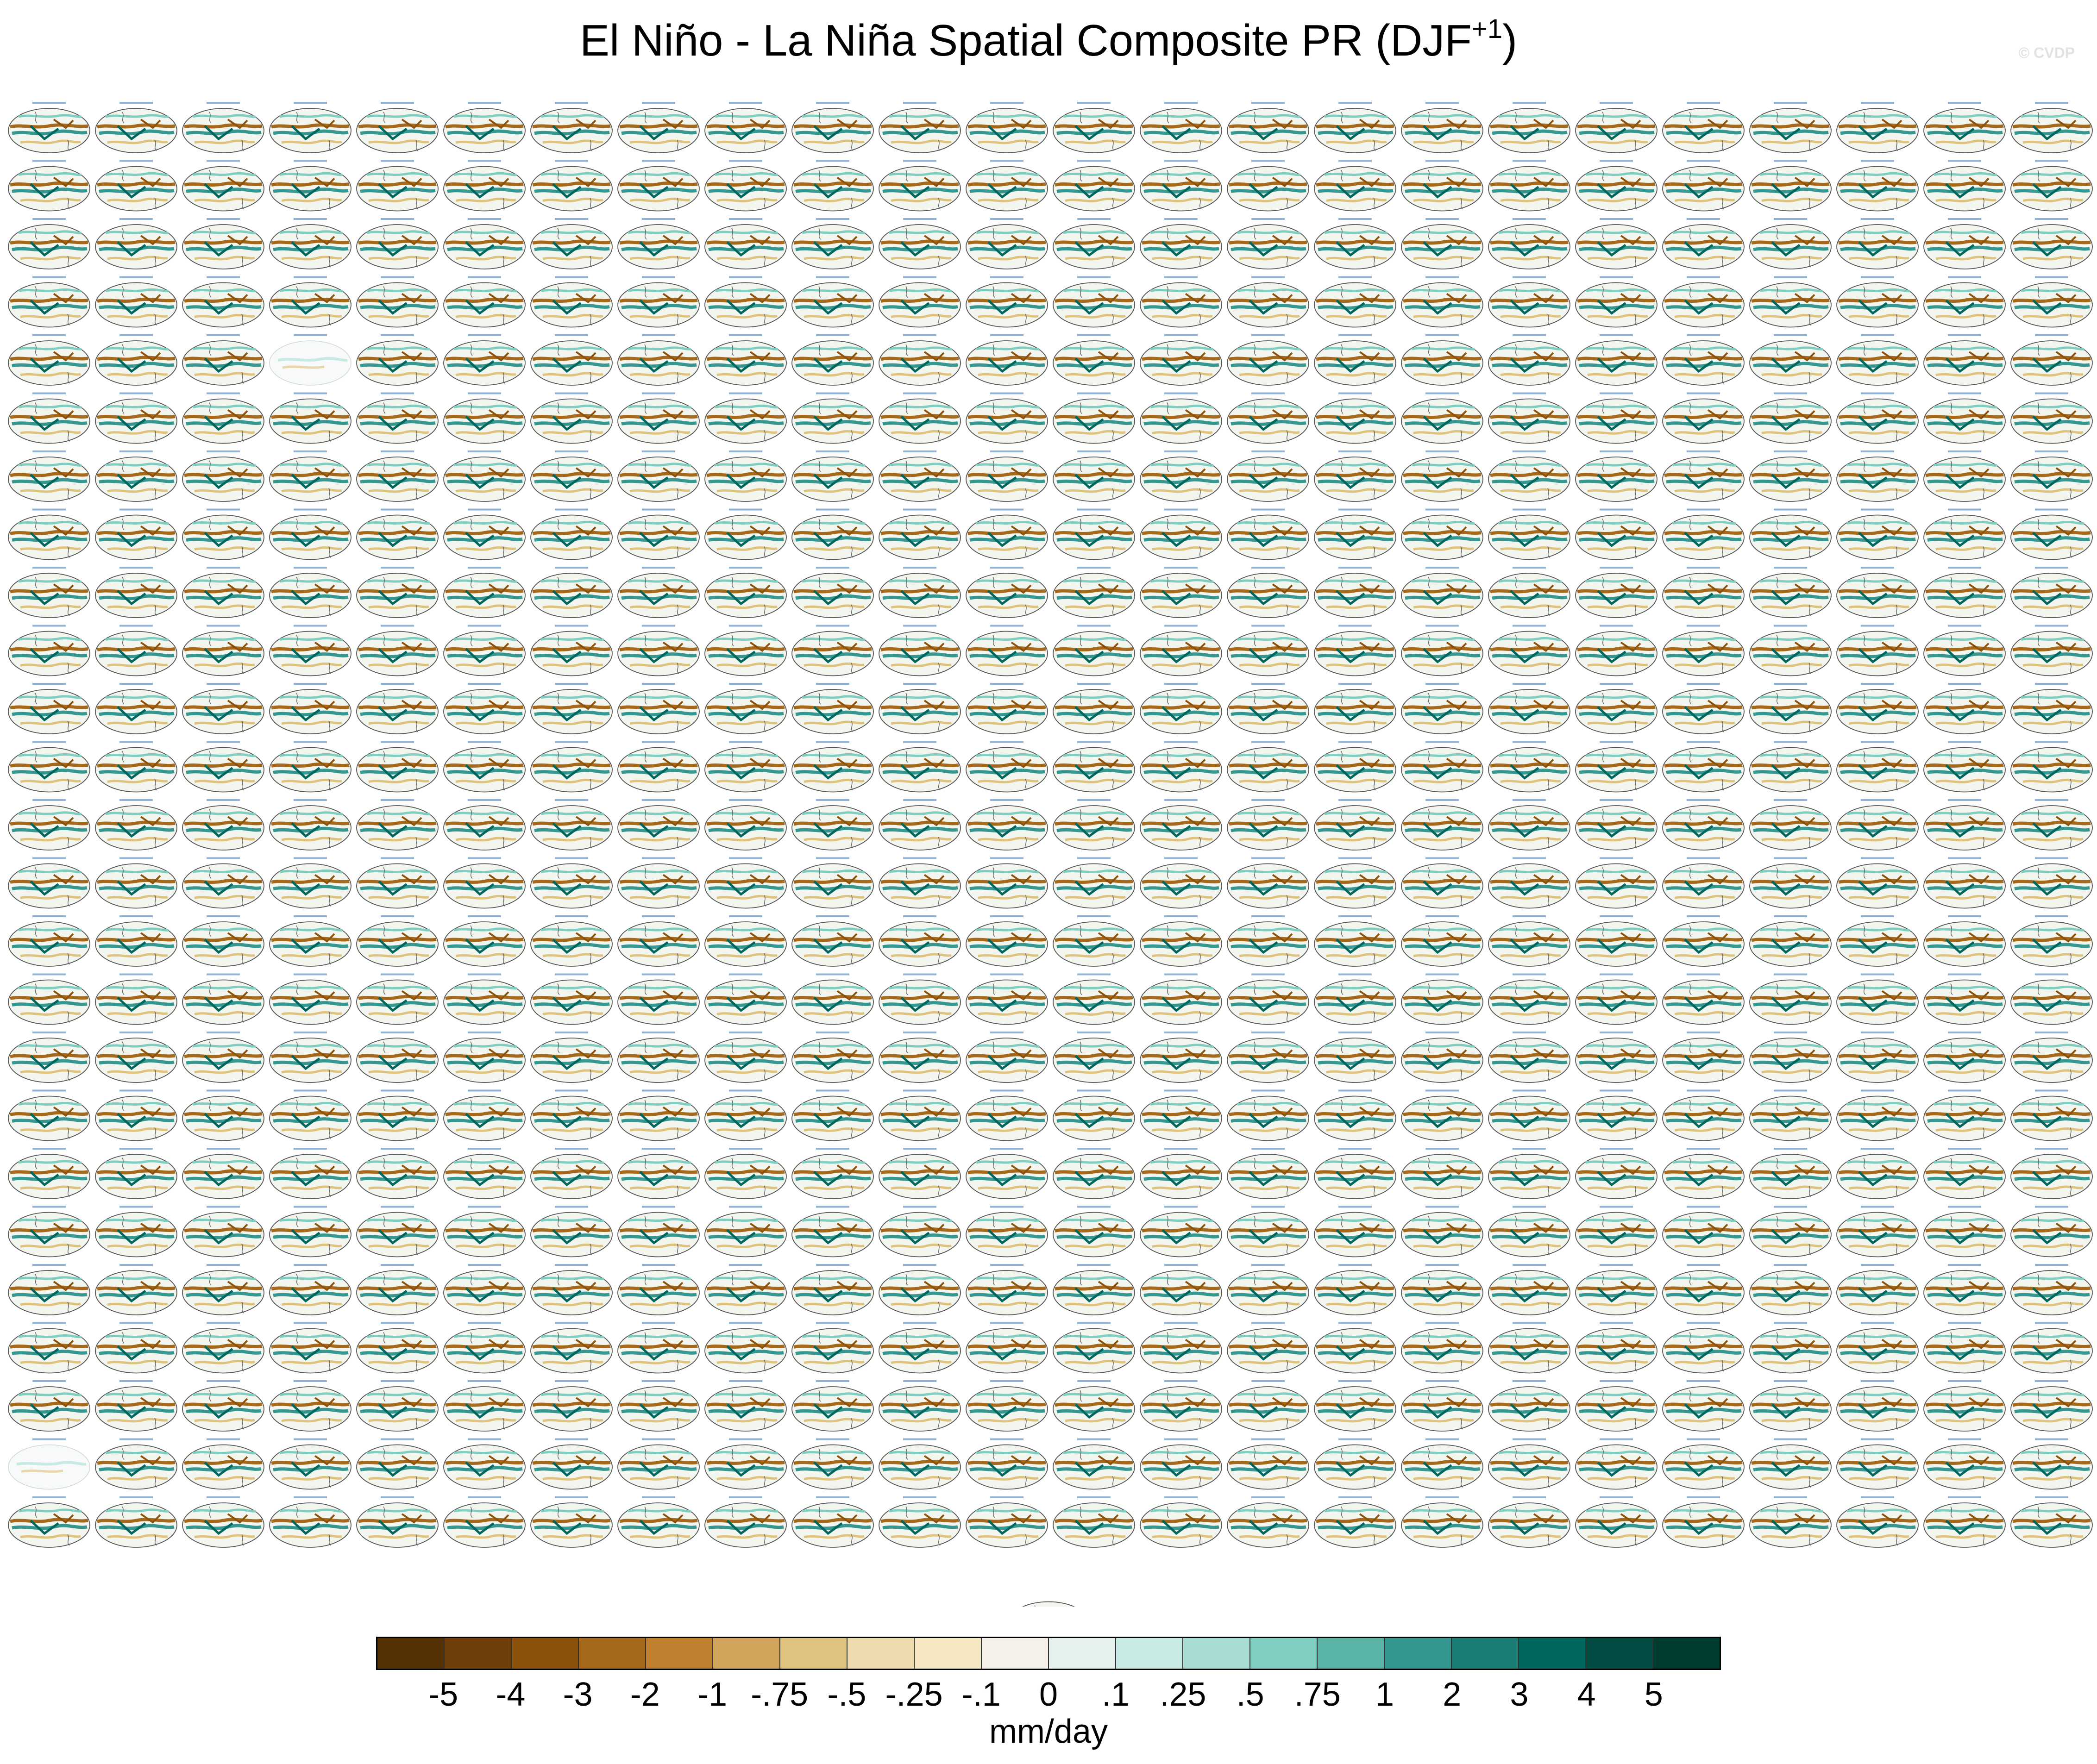 The image size is (2097, 1764). I want to click on colorbar-tick-label: -.5, so click(846, 1695).